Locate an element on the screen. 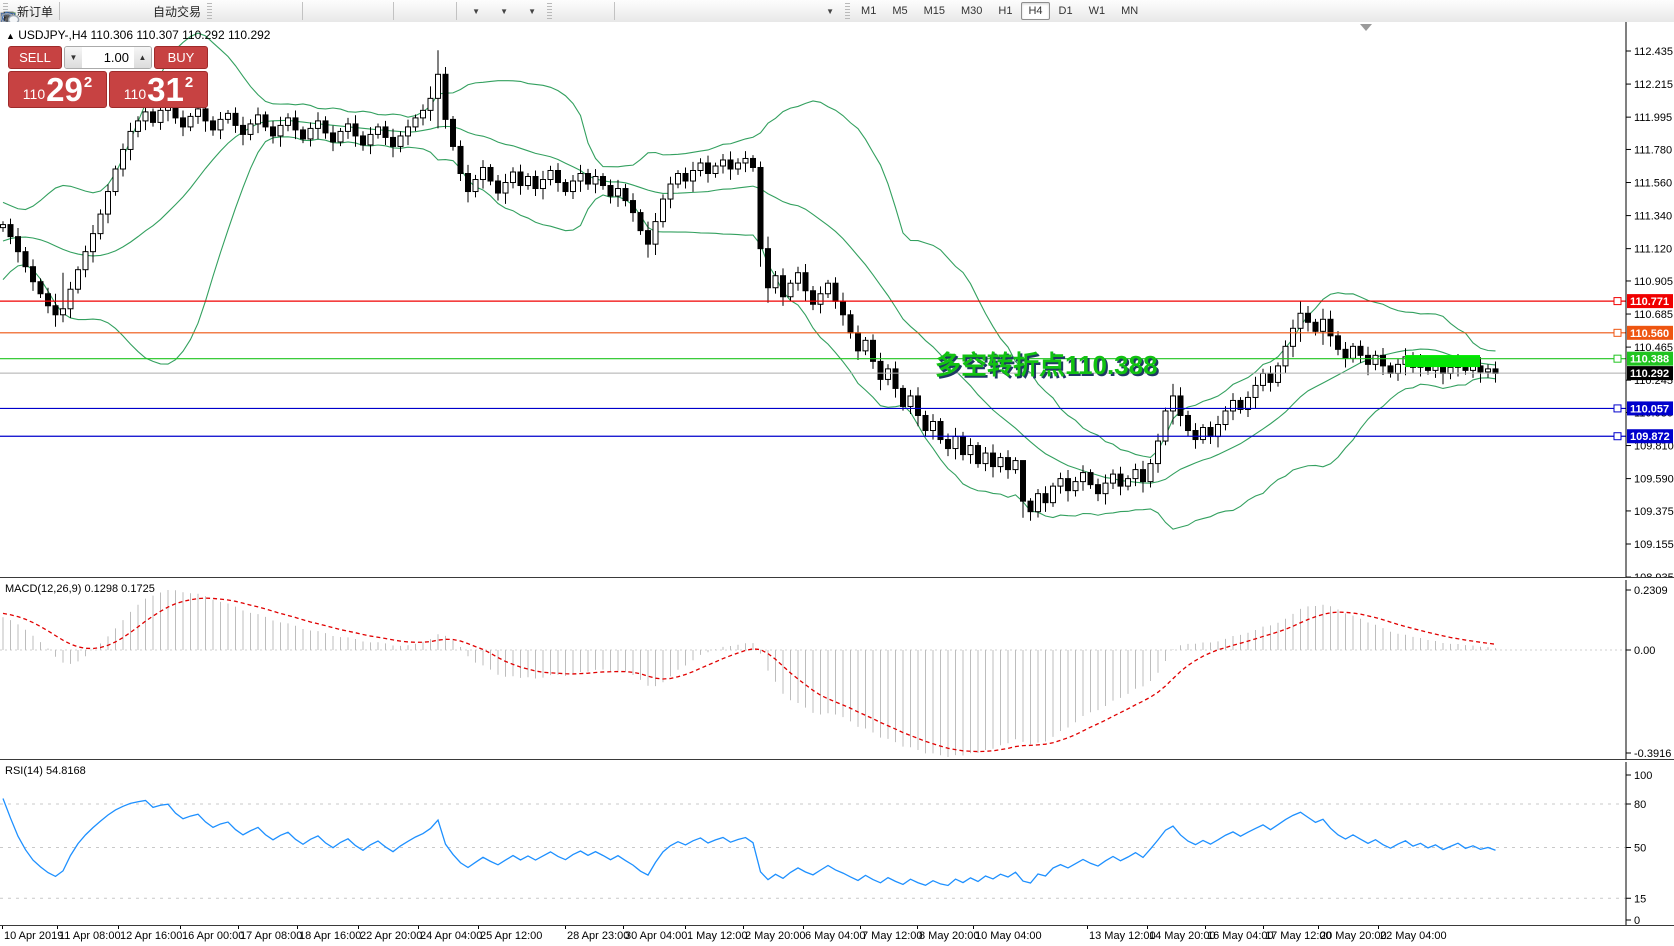 The width and height of the screenshot is (1674, 946). price-tick-label: 110.685 is located at coordinates (1653, 315).